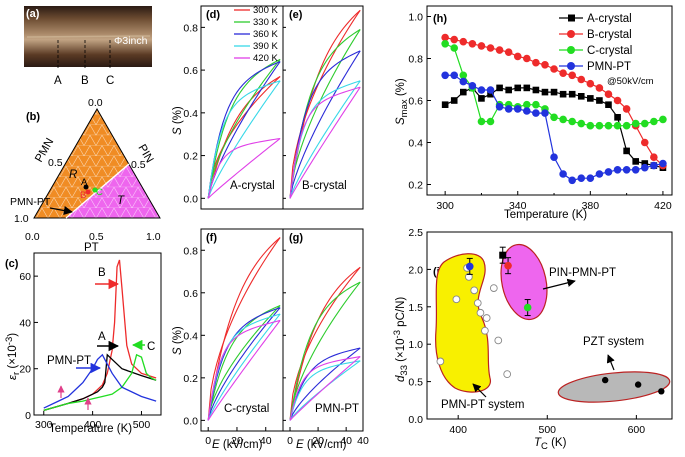 Image resolution: width=685 pixels, height=457 pixels. I want to click on label-c: C, so click(151, 347).